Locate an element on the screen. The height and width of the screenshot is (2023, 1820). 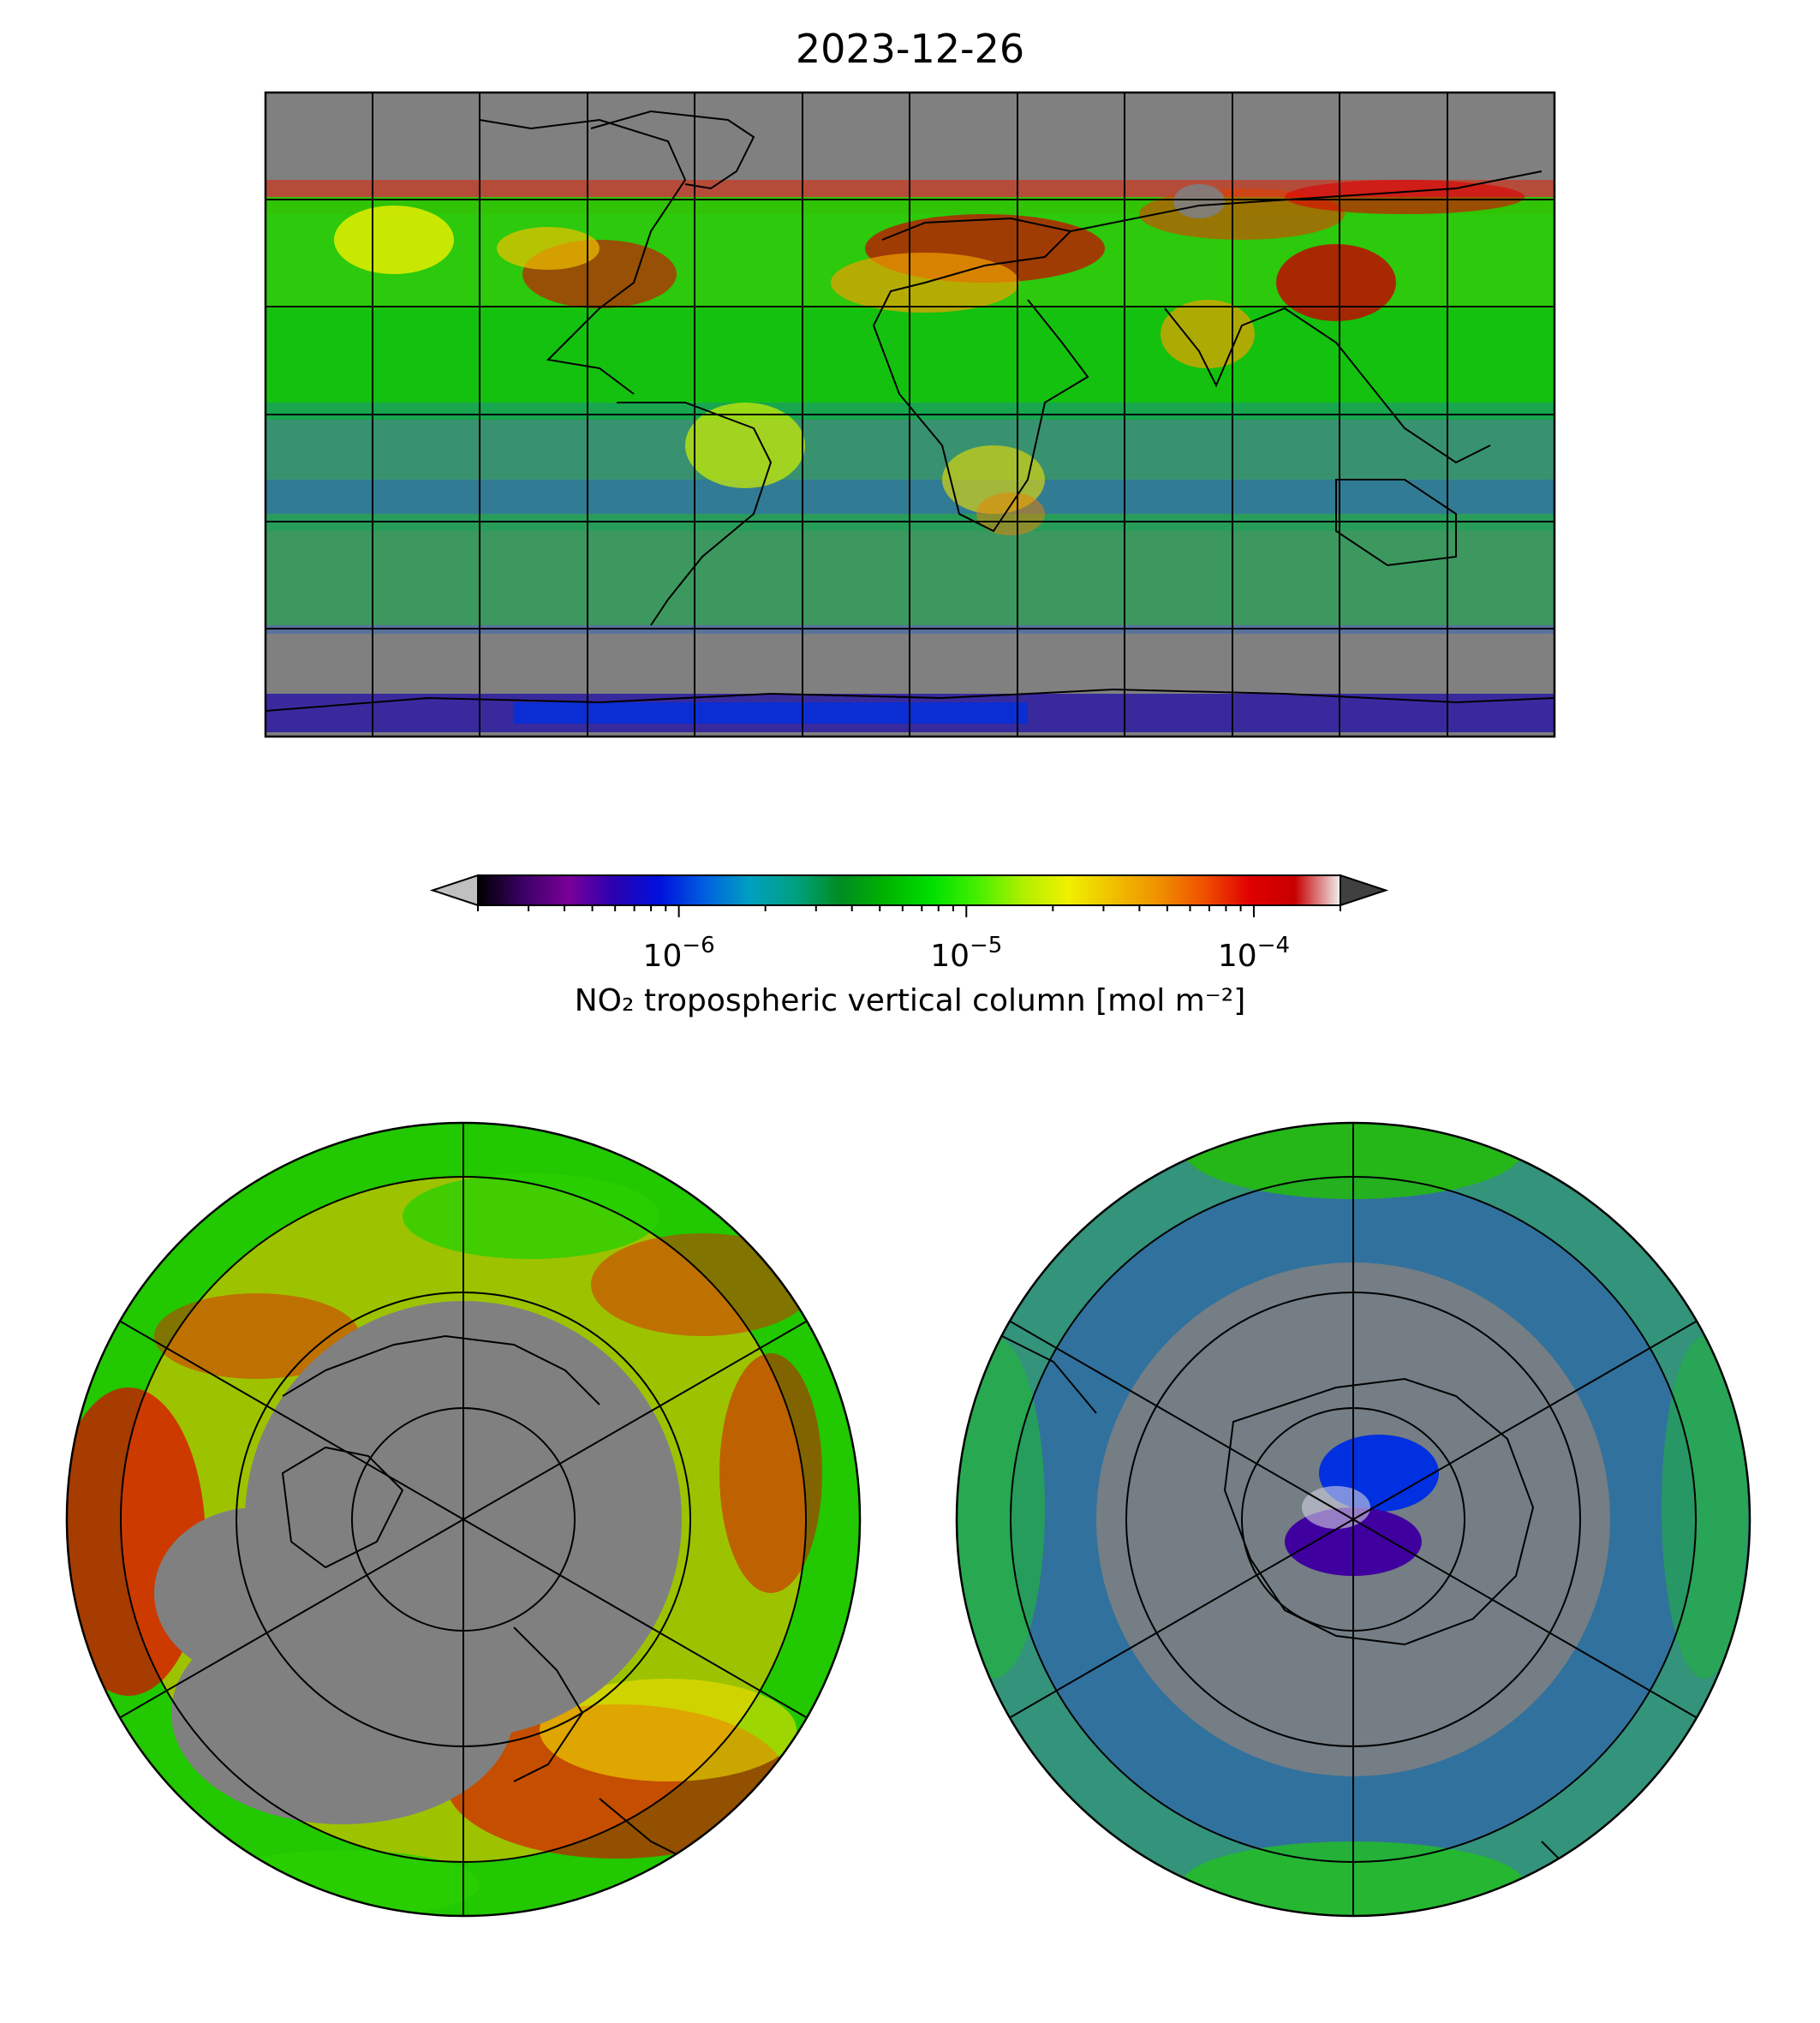
colorbar: 10⁻⁶ 10⁻⁵ 10⁻⁴ is located at coordinates (909, 924).